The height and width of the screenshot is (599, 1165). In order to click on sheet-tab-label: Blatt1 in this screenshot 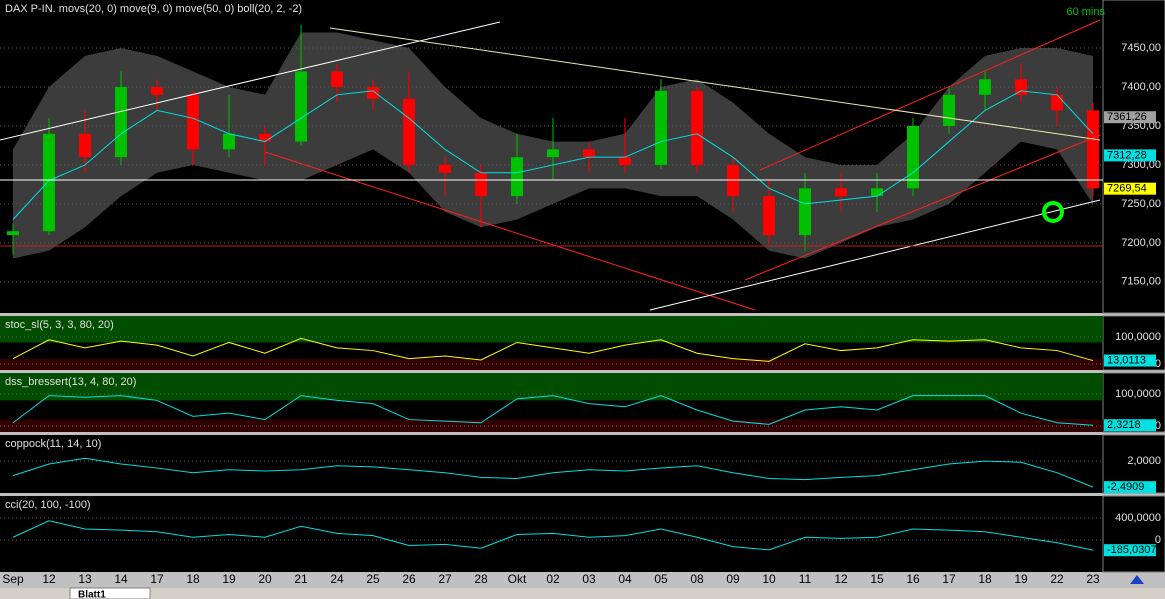, I will do `click(92, 594)`.